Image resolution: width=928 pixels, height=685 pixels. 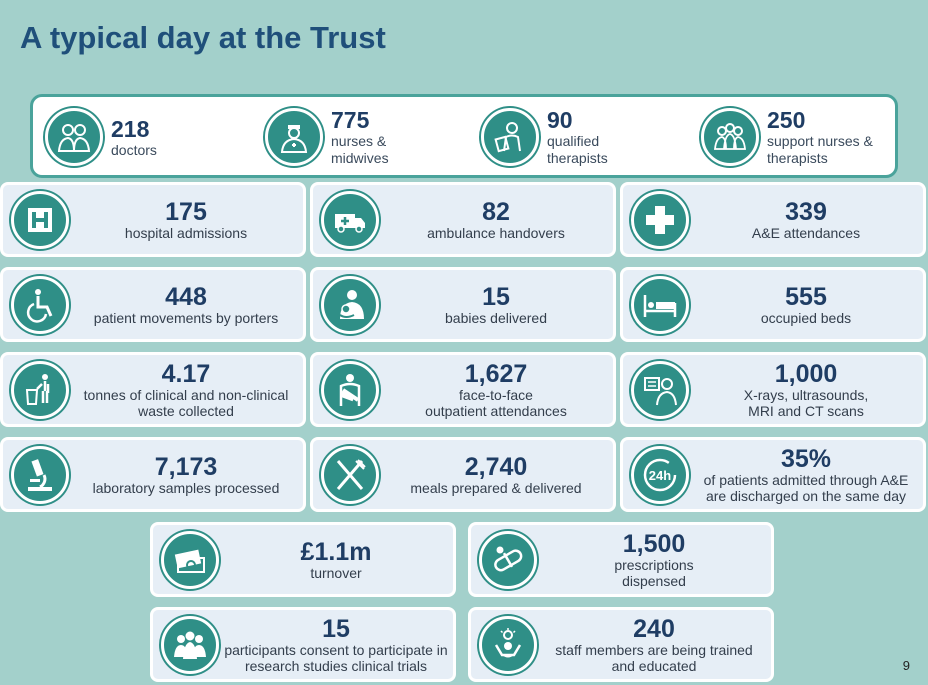 I want to click on stat-label: babies delivered, so click(x=496, y=317).